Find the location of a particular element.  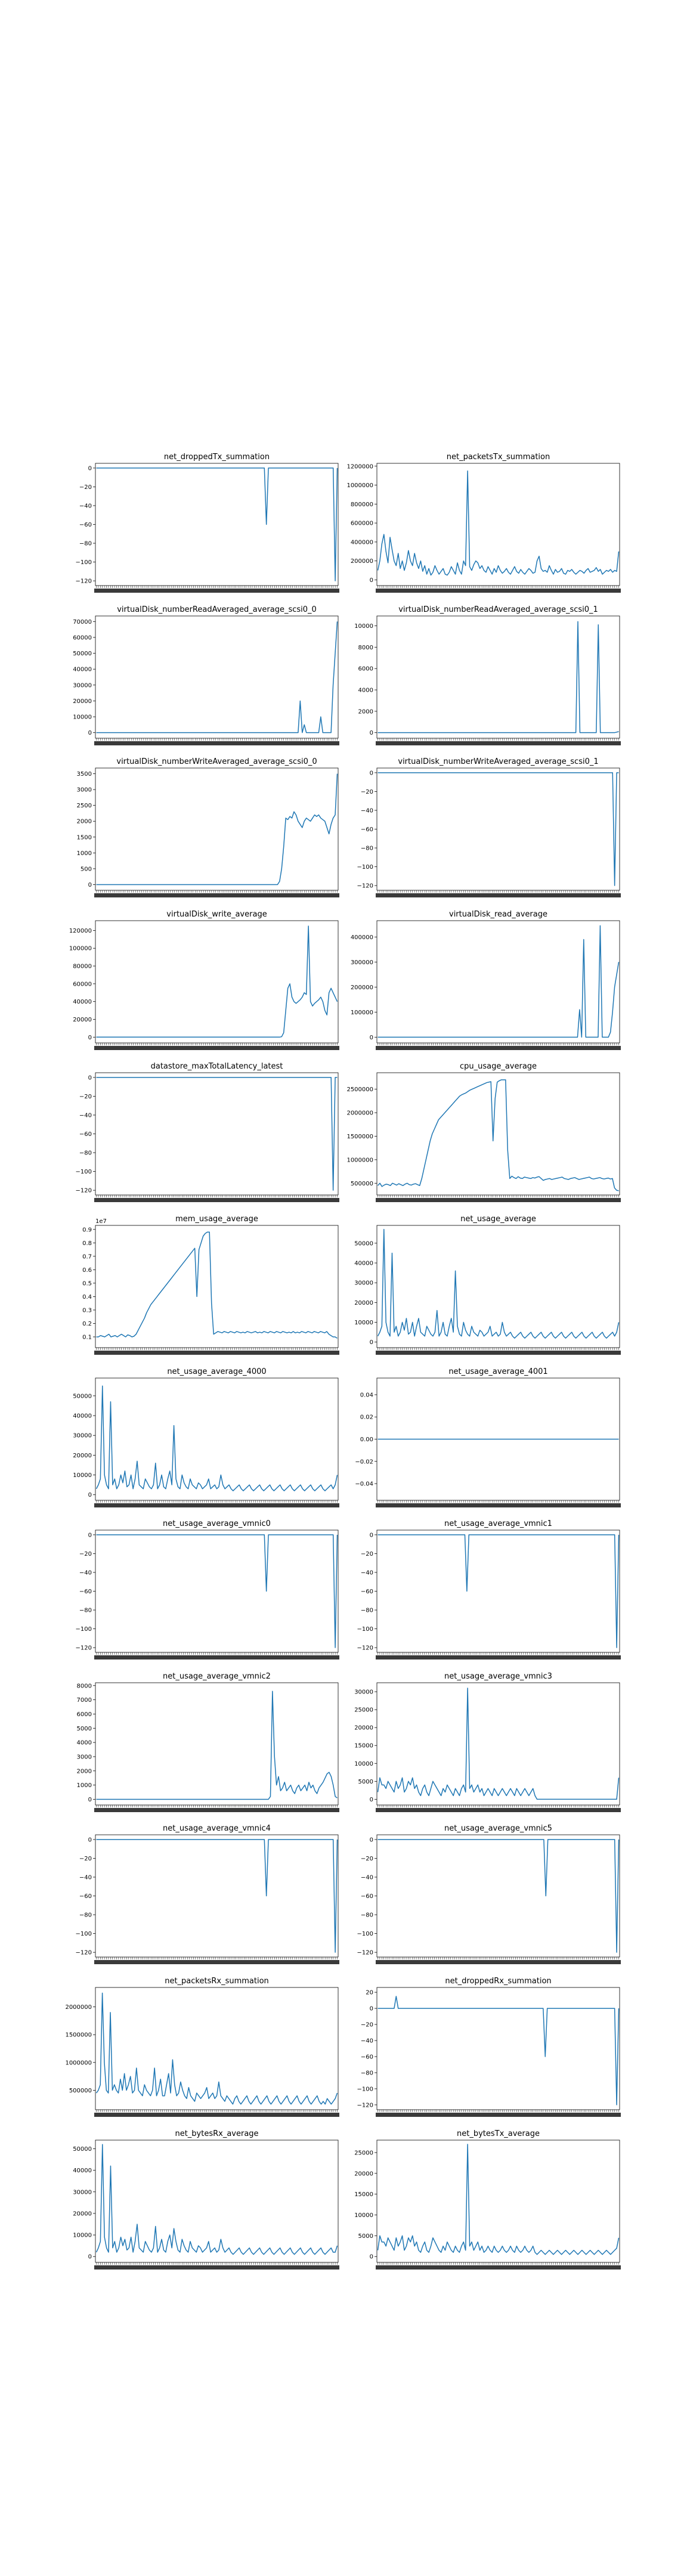

y-tick-label: 10000 is located at coordinates (82, 718).